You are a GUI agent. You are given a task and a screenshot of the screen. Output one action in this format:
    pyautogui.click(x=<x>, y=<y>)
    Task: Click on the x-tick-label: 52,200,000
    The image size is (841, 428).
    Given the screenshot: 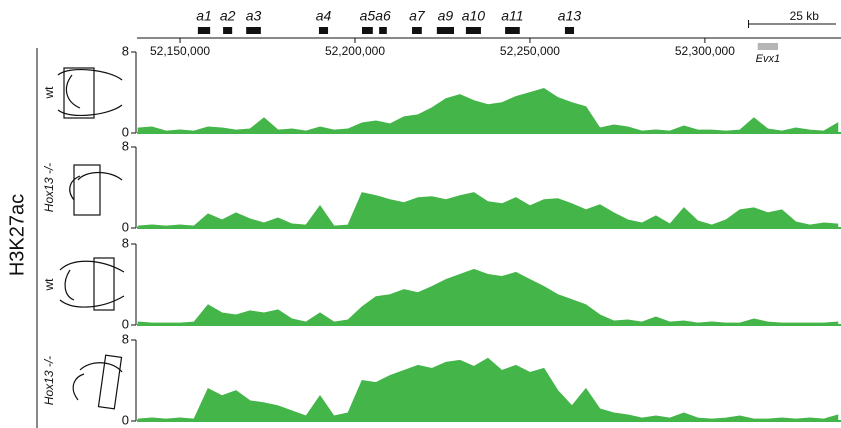 What is the action you would take?
    pyautogui.click(x=355, y=51)
    